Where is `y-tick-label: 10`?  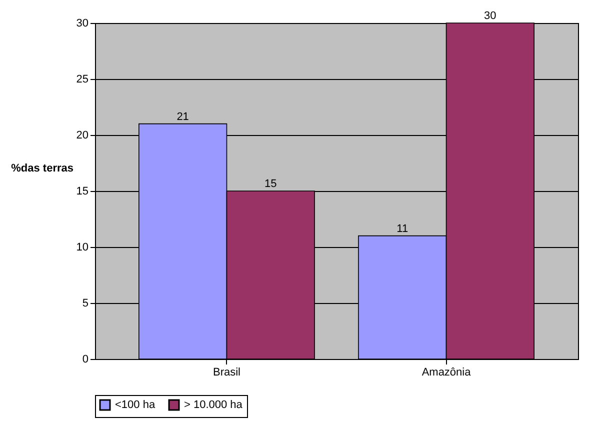 y-tick-label: 10 is located at coordinates (82, 248).